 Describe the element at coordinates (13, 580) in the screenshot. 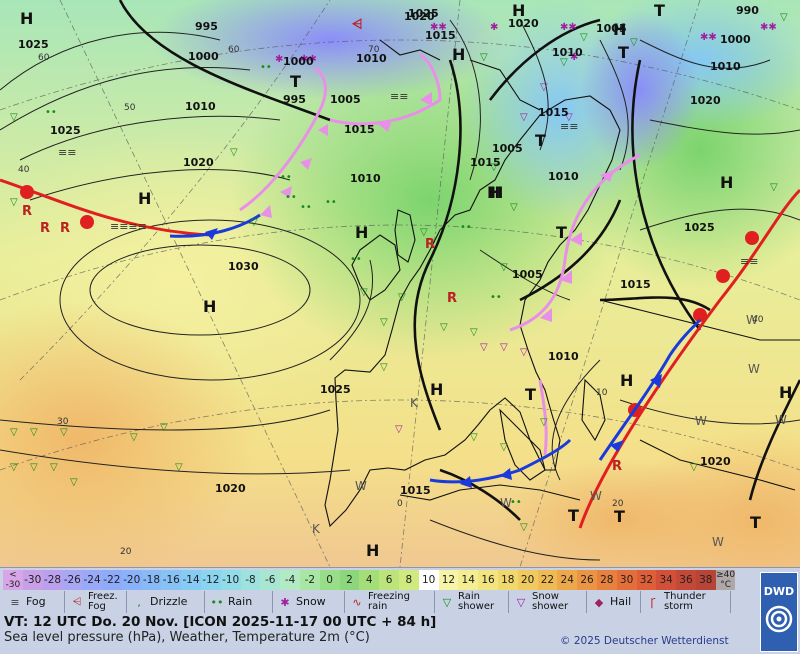

I see `temp-scale-cell: < -30` at that location.